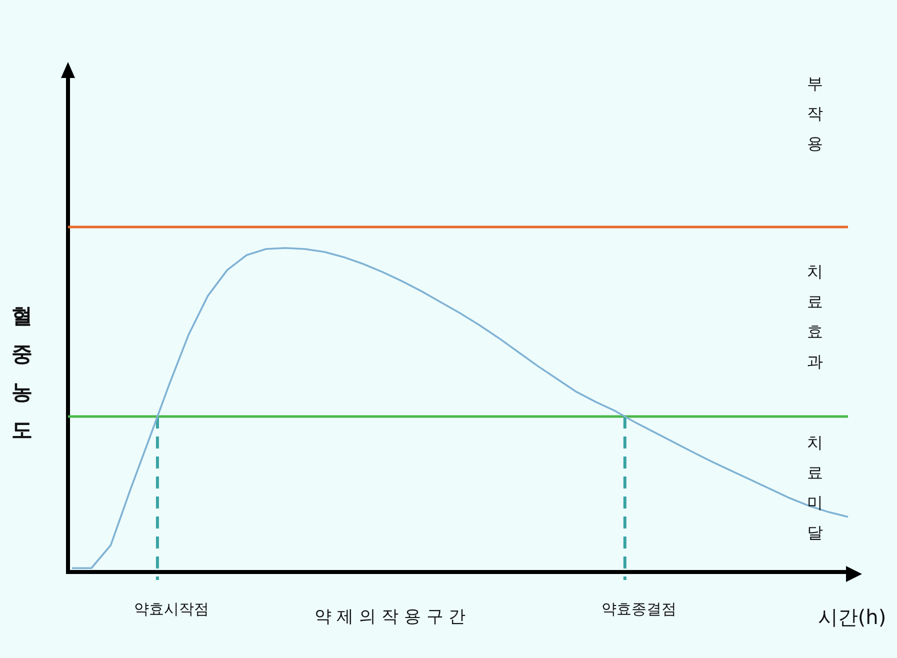 The image size is (897, 658). Describe the element at coordinates (815, 487) in the screenshot. I see `annotation: 치료미달` at that location.